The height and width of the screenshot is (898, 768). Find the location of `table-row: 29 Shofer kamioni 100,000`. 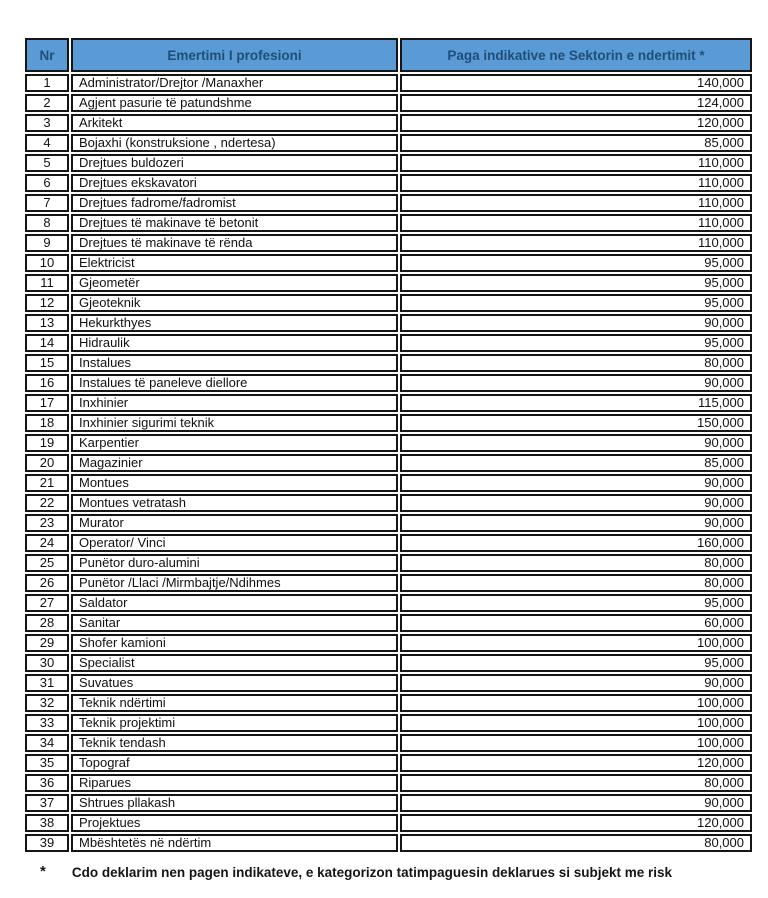

table-row: 29 Shofer kamioni 100,000 is located at coordinates (388, 643).